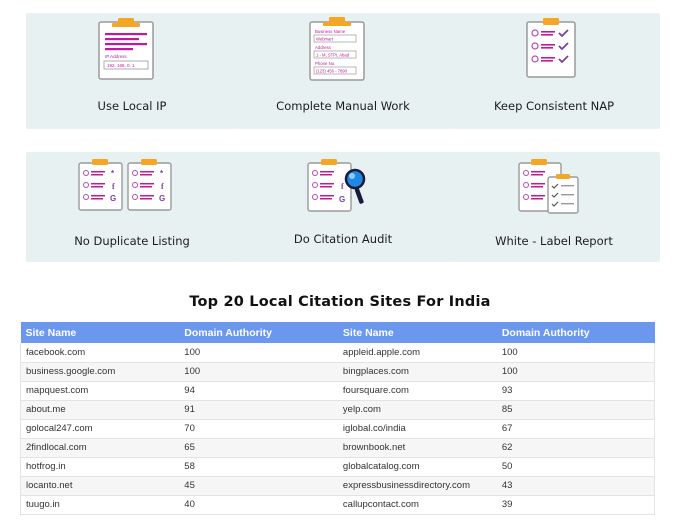 The width and height of the screenshot is (680, 530). I want to click on site-name-cell: iglobal.co/india, so click(417, 429).